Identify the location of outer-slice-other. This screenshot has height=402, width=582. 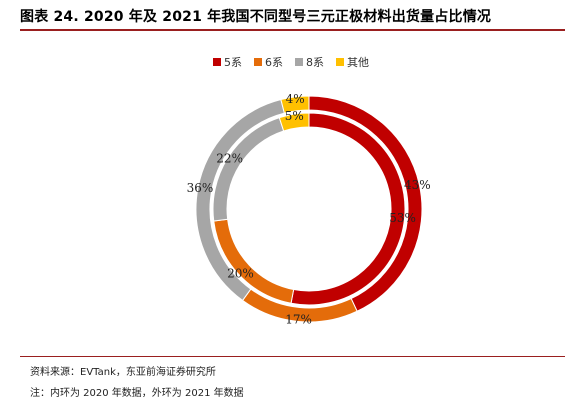
(295, 104).